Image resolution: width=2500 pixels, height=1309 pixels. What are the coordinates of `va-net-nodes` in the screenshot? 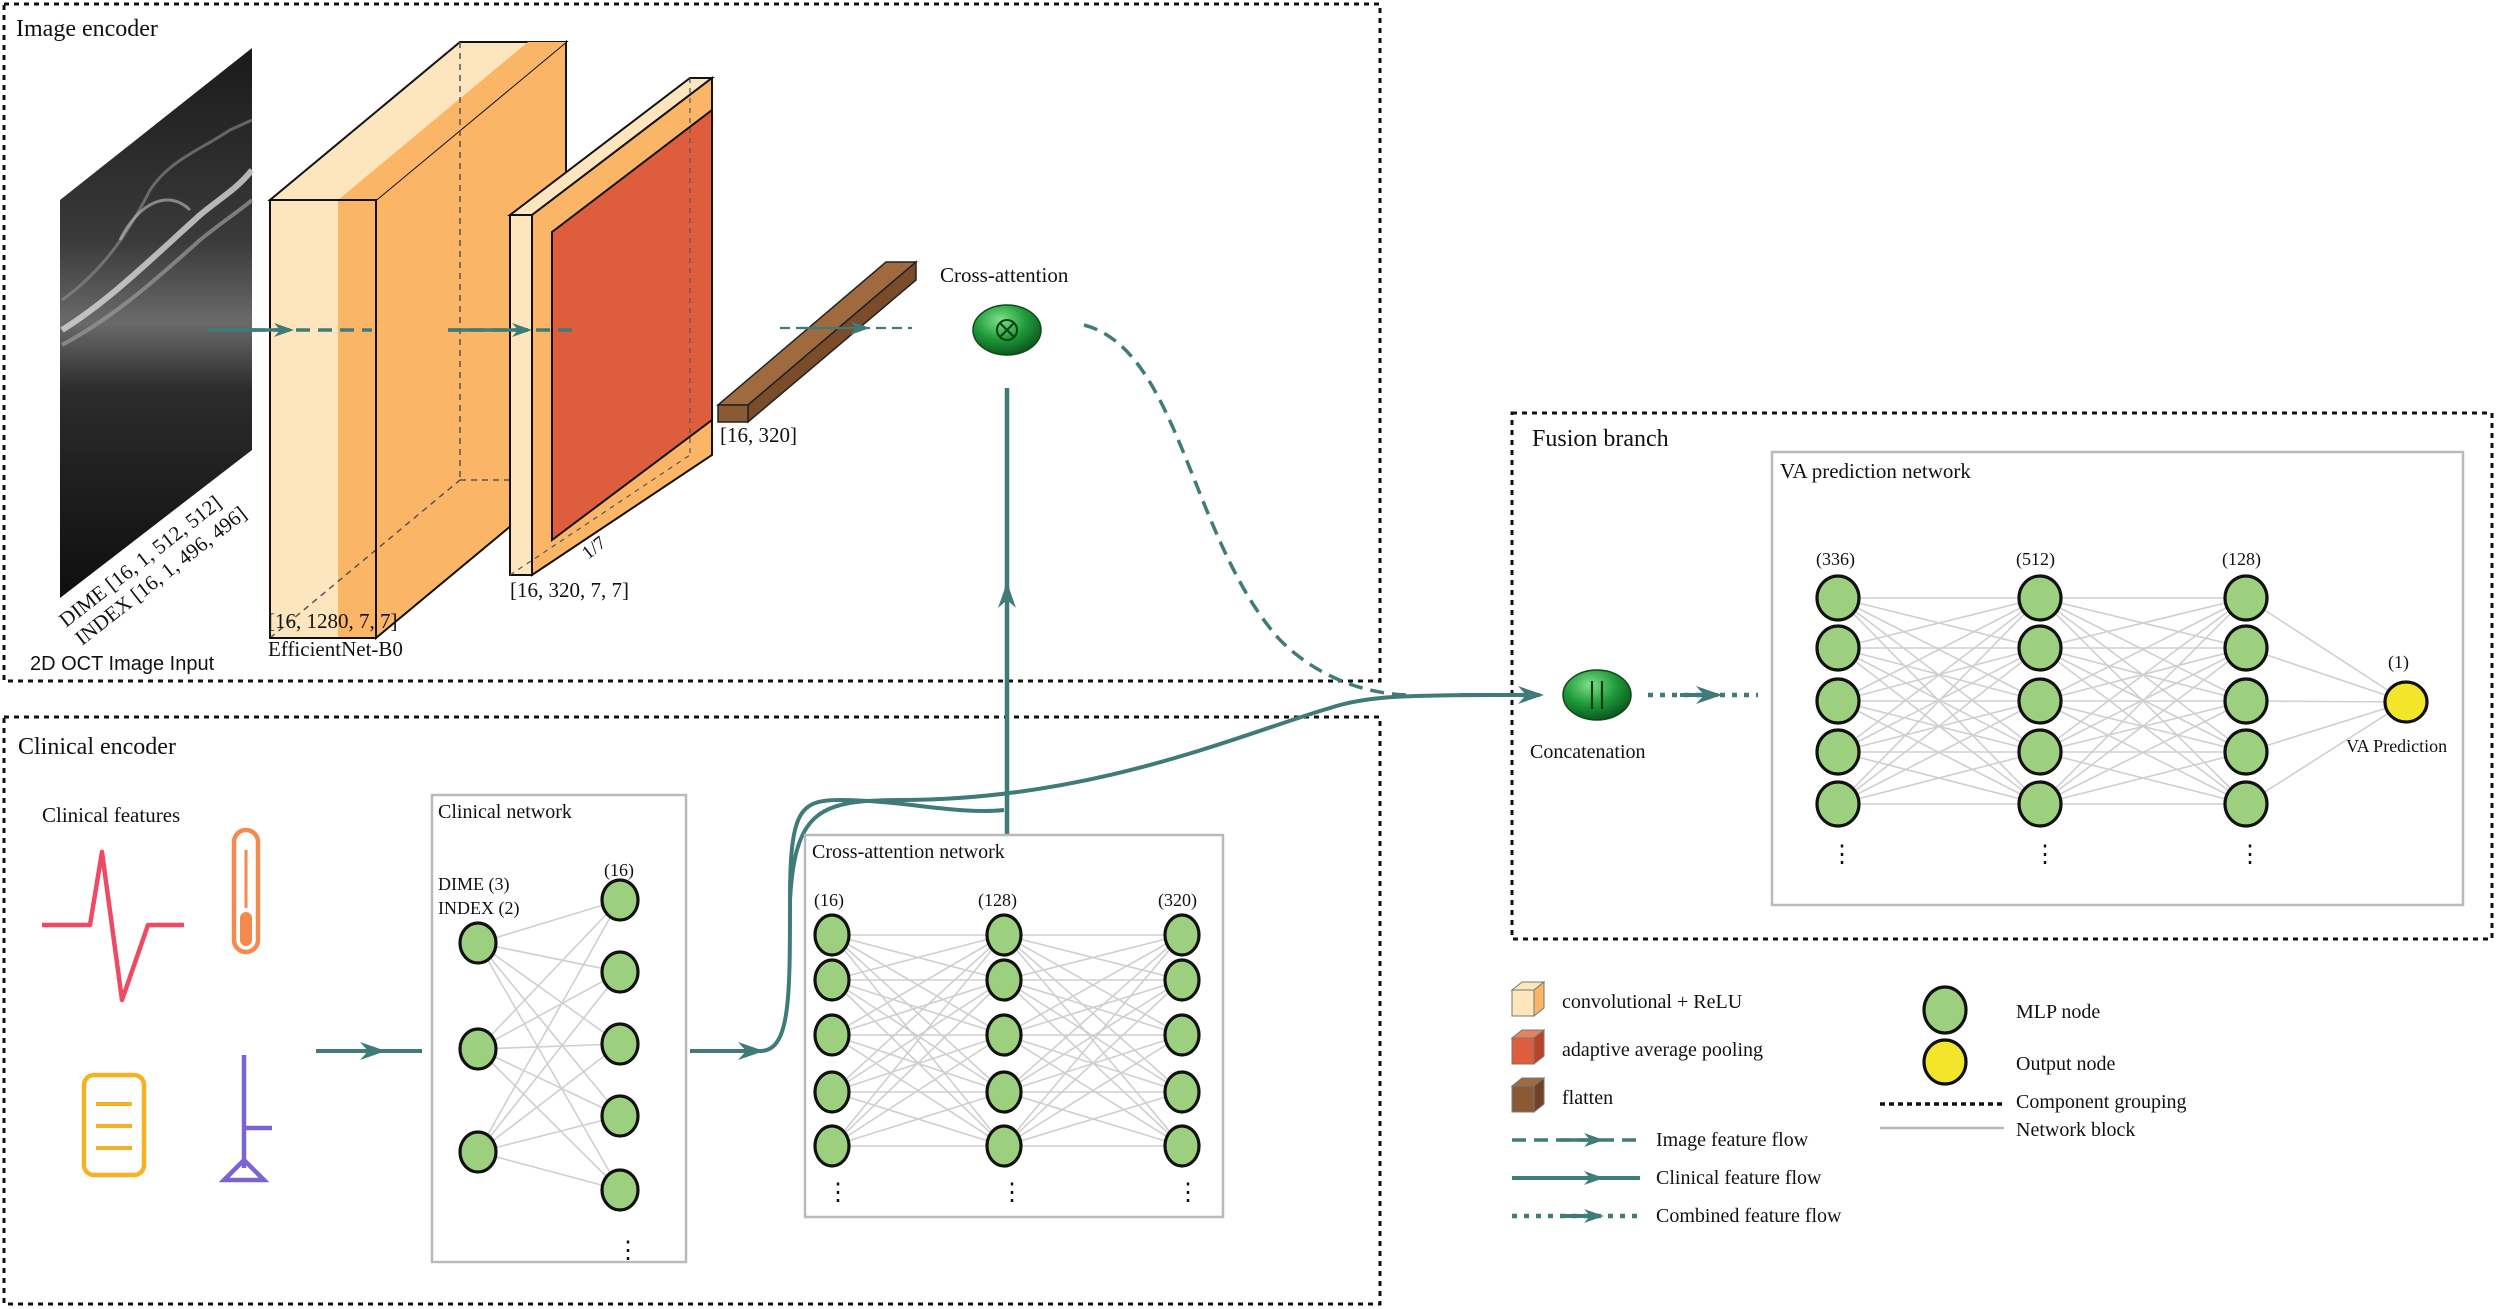 It's located at (2122, 701).